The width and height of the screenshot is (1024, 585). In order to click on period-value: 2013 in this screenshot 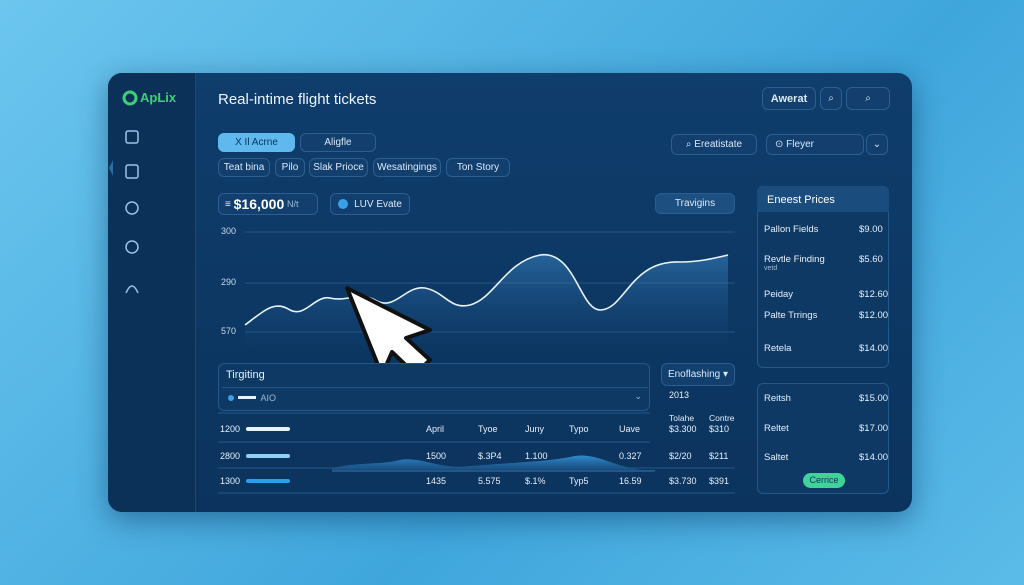, I will do `click(679, 395)`.